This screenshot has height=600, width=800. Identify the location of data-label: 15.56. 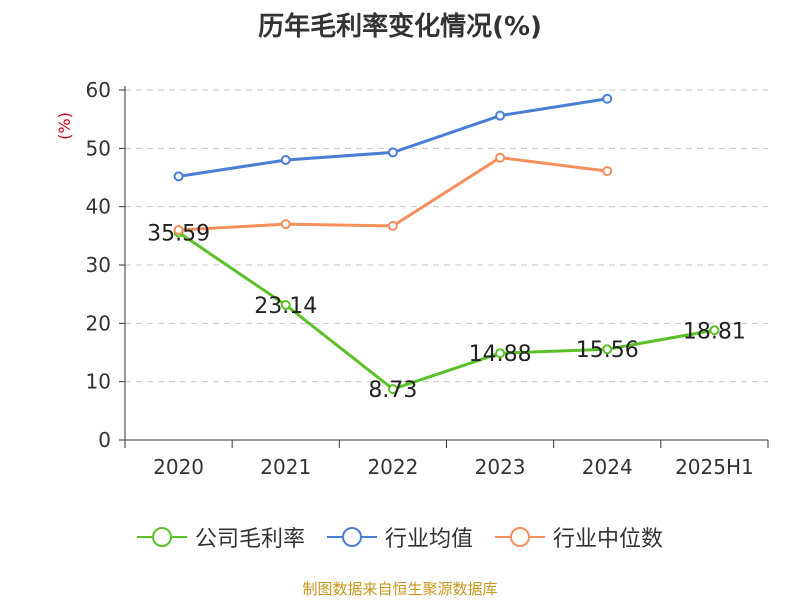
(607, 350).